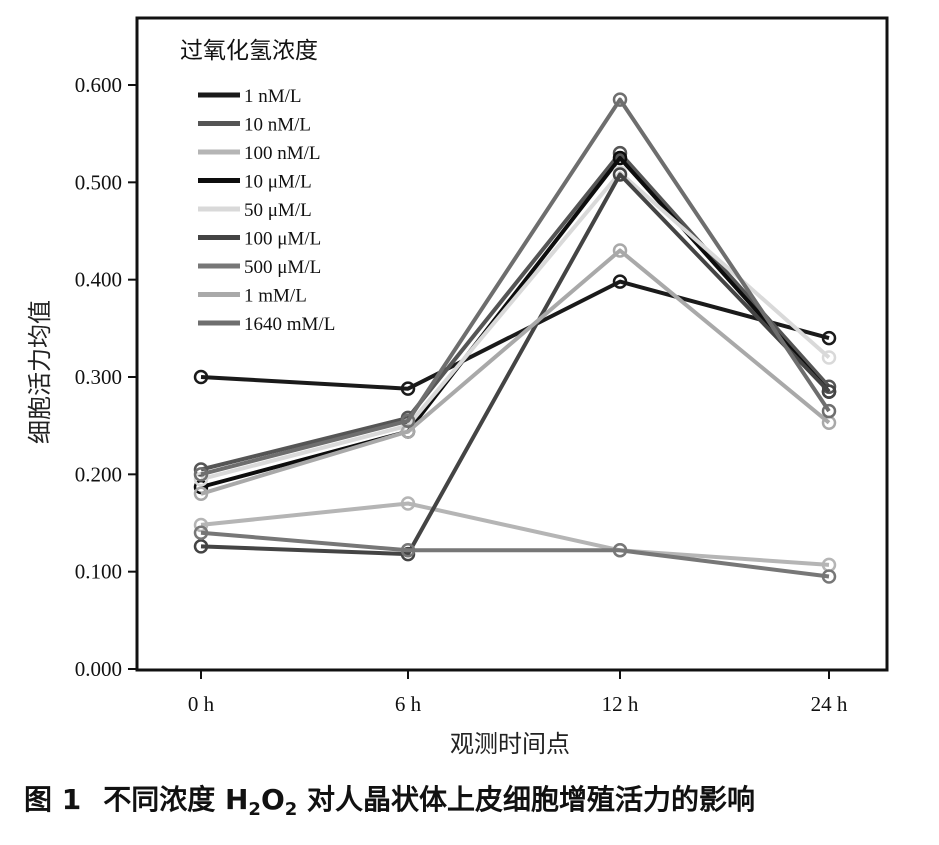  What do you see at coordinates (98, 85) in the screenshot?
I see `y-tick-label: 0.600` at bounding box center [98, 85].